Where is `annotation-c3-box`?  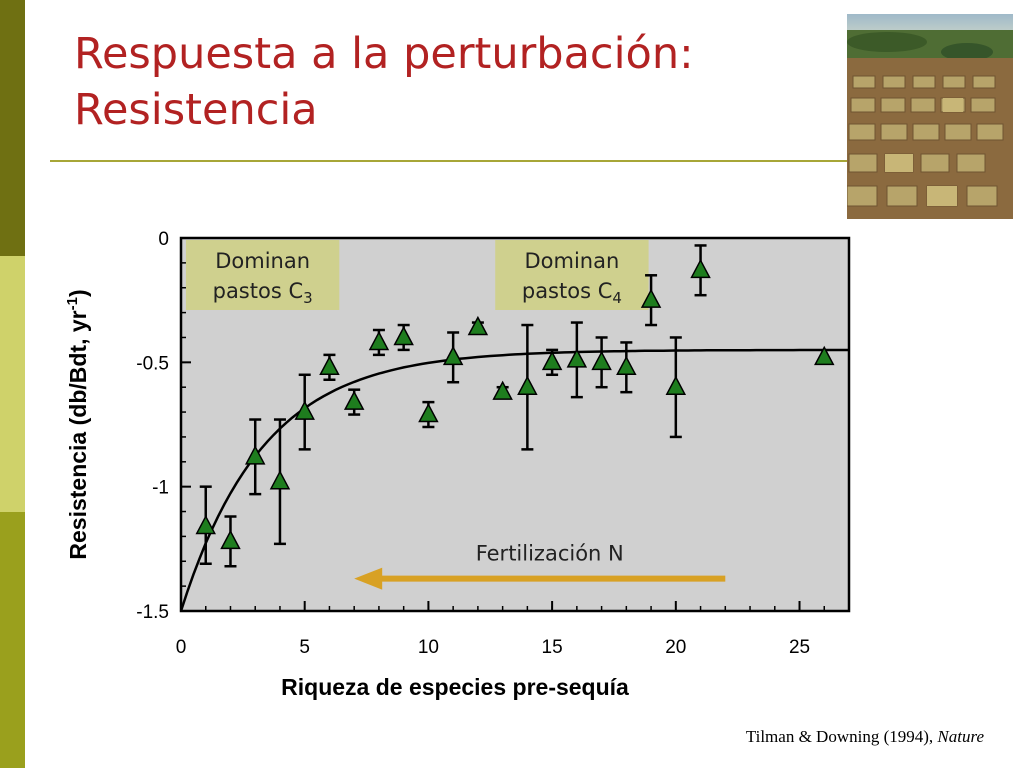 annotation-c3-box is located at coordinates (262, 275).